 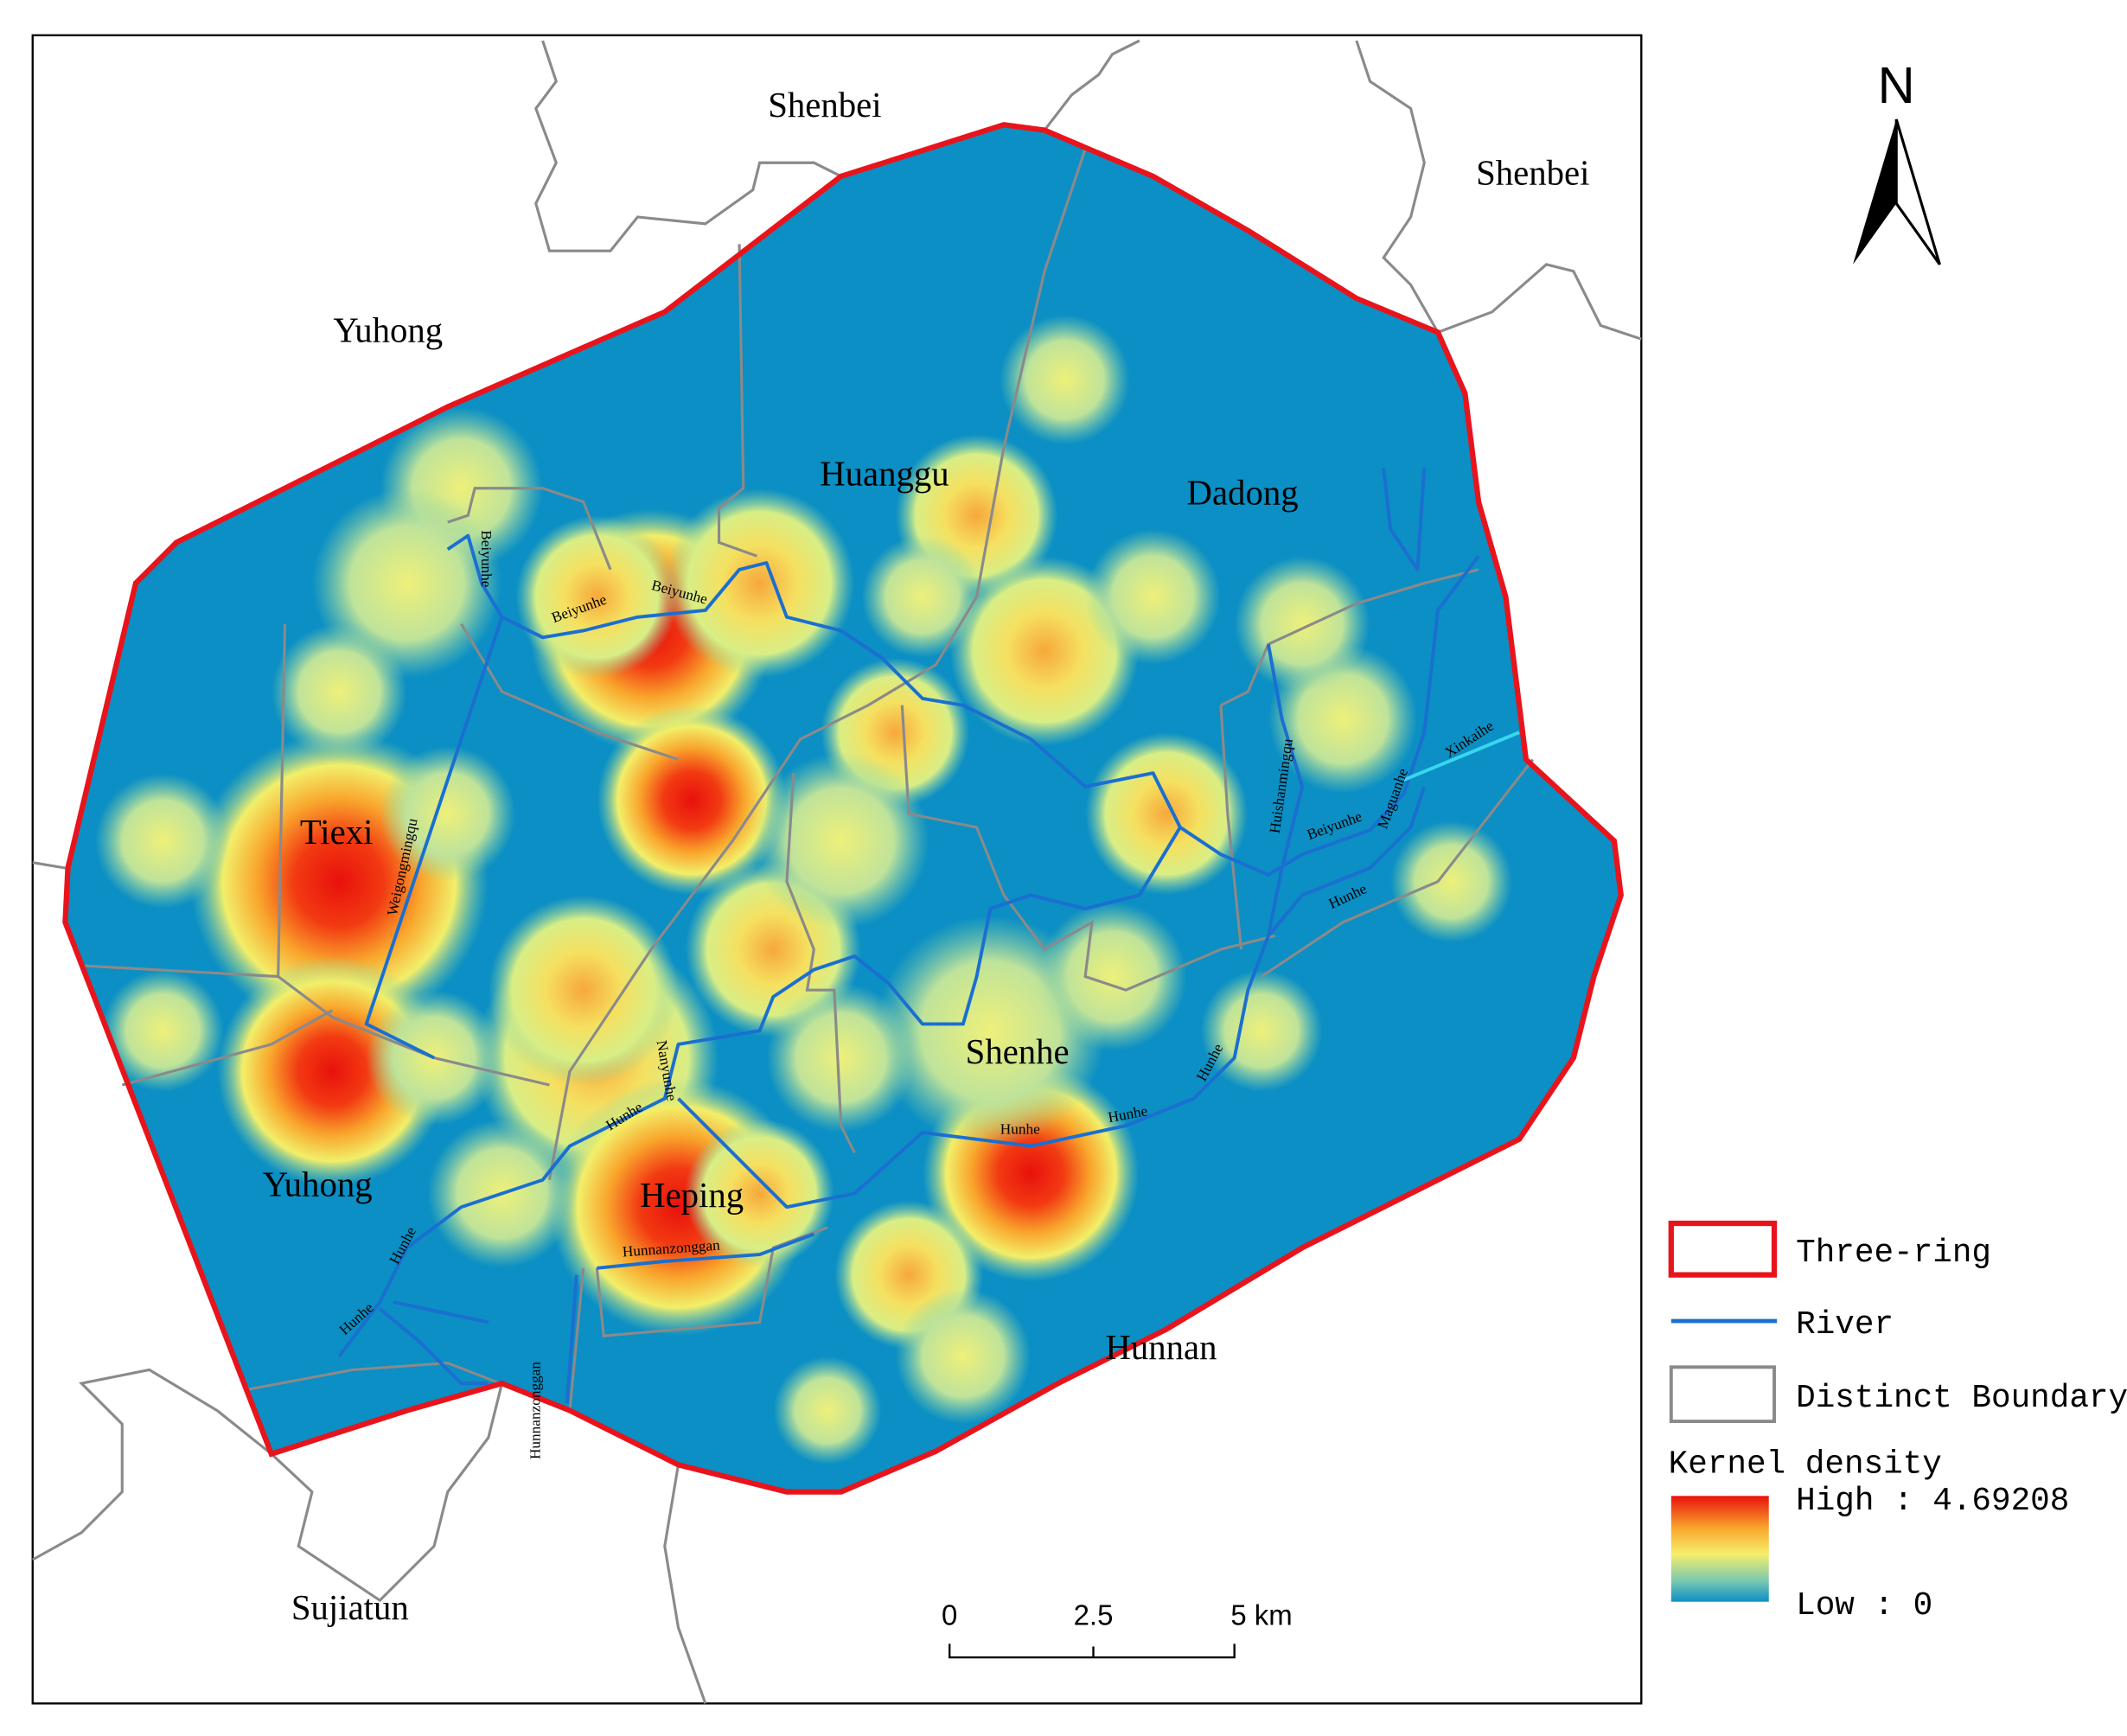 I want to click on north-label: N, so click(x=1896, y=85).